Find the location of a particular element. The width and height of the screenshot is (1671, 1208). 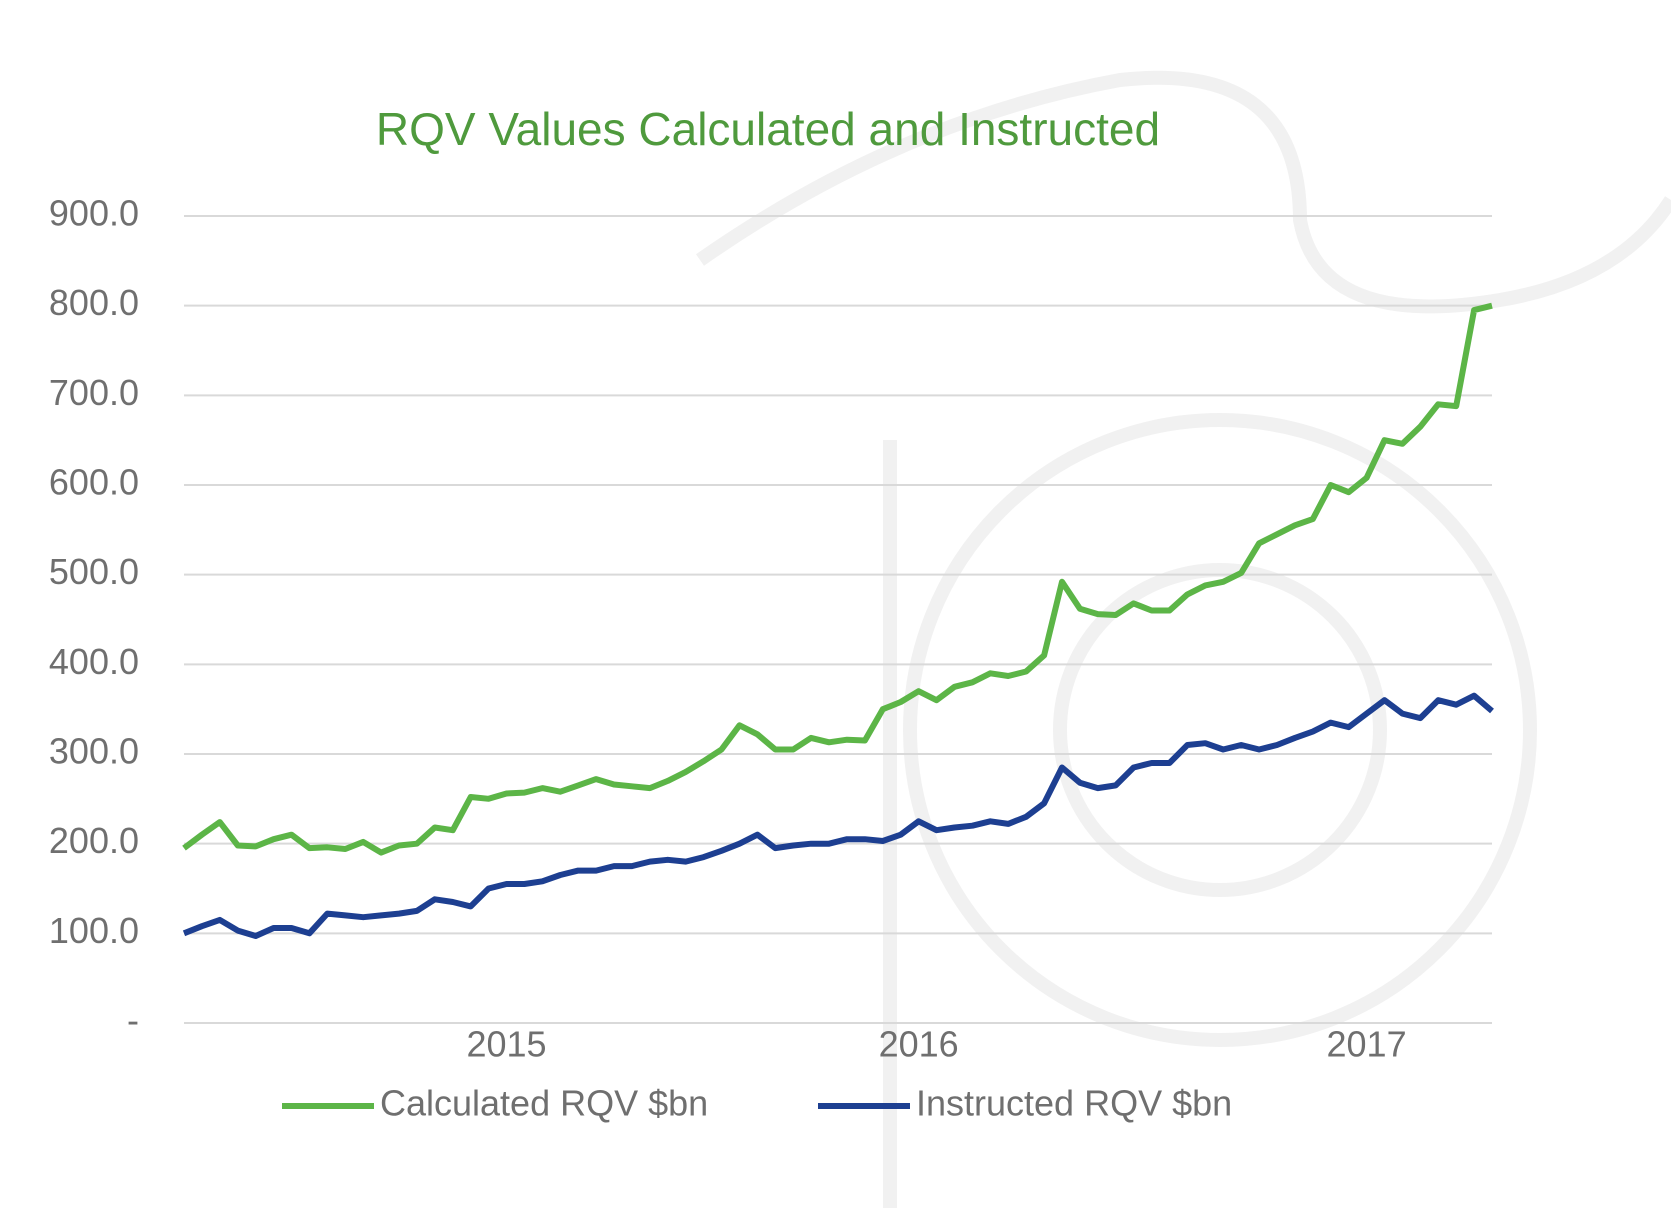

y-tick-label: 800.0 is located at coordinates (94, 302).